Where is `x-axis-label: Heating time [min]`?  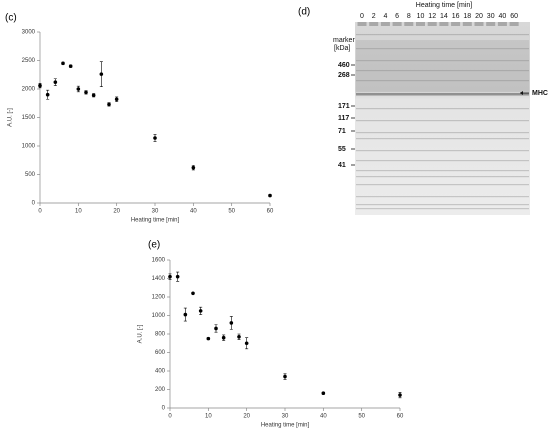 x-axis-label: Heating time [min] is located at coordinates (285, 426).